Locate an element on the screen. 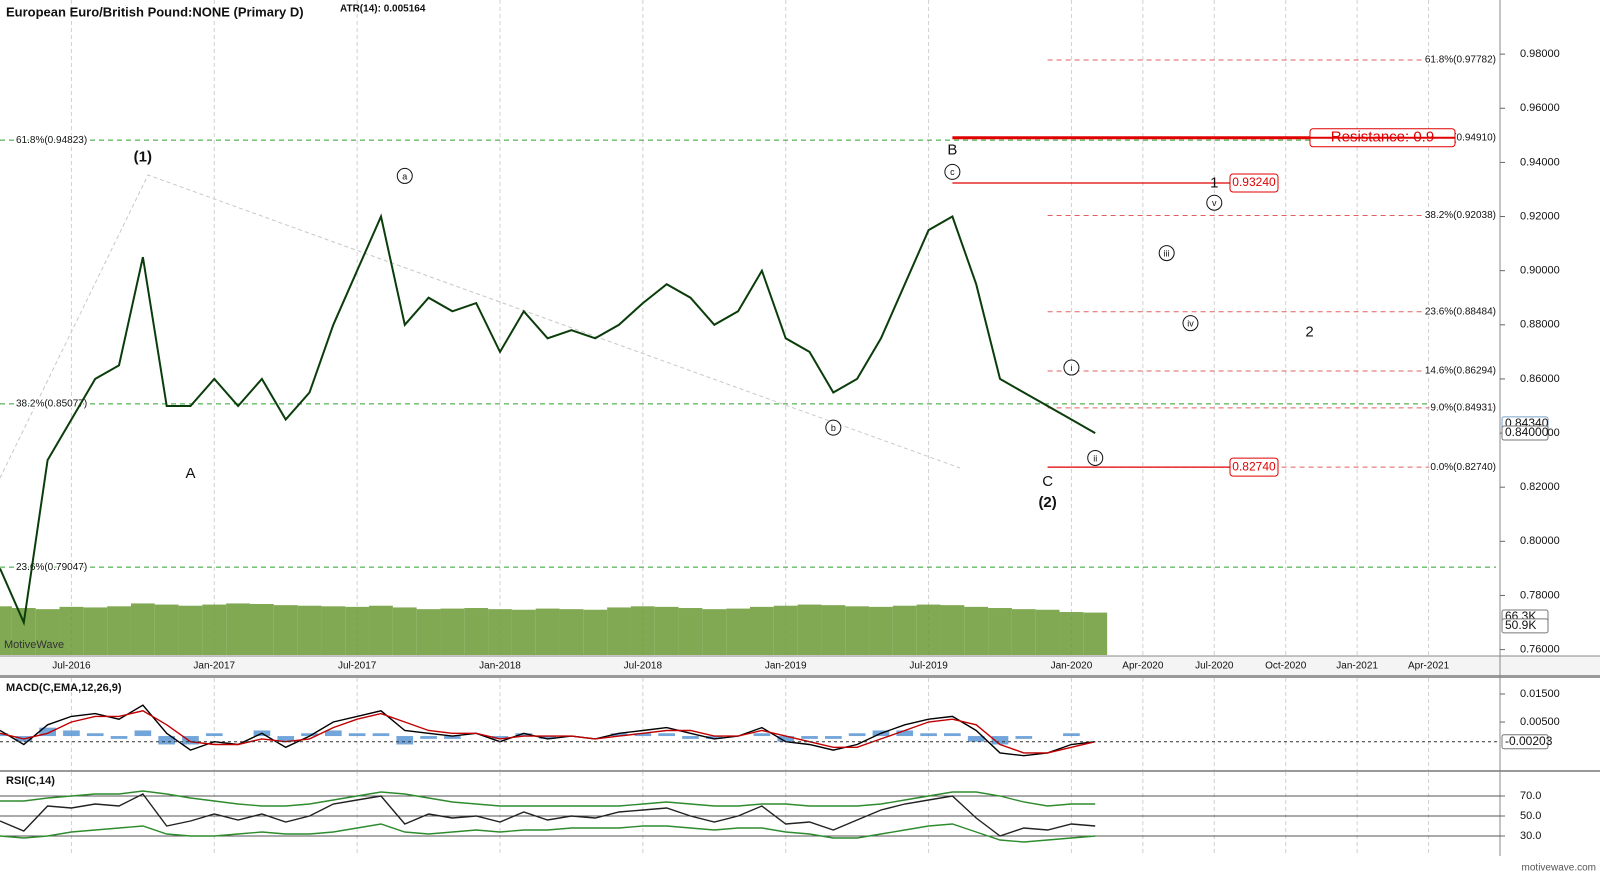 This screenshot has width=1600, height=876. x-tick-label: Jul-2018 is located at coordinates (643, 666).